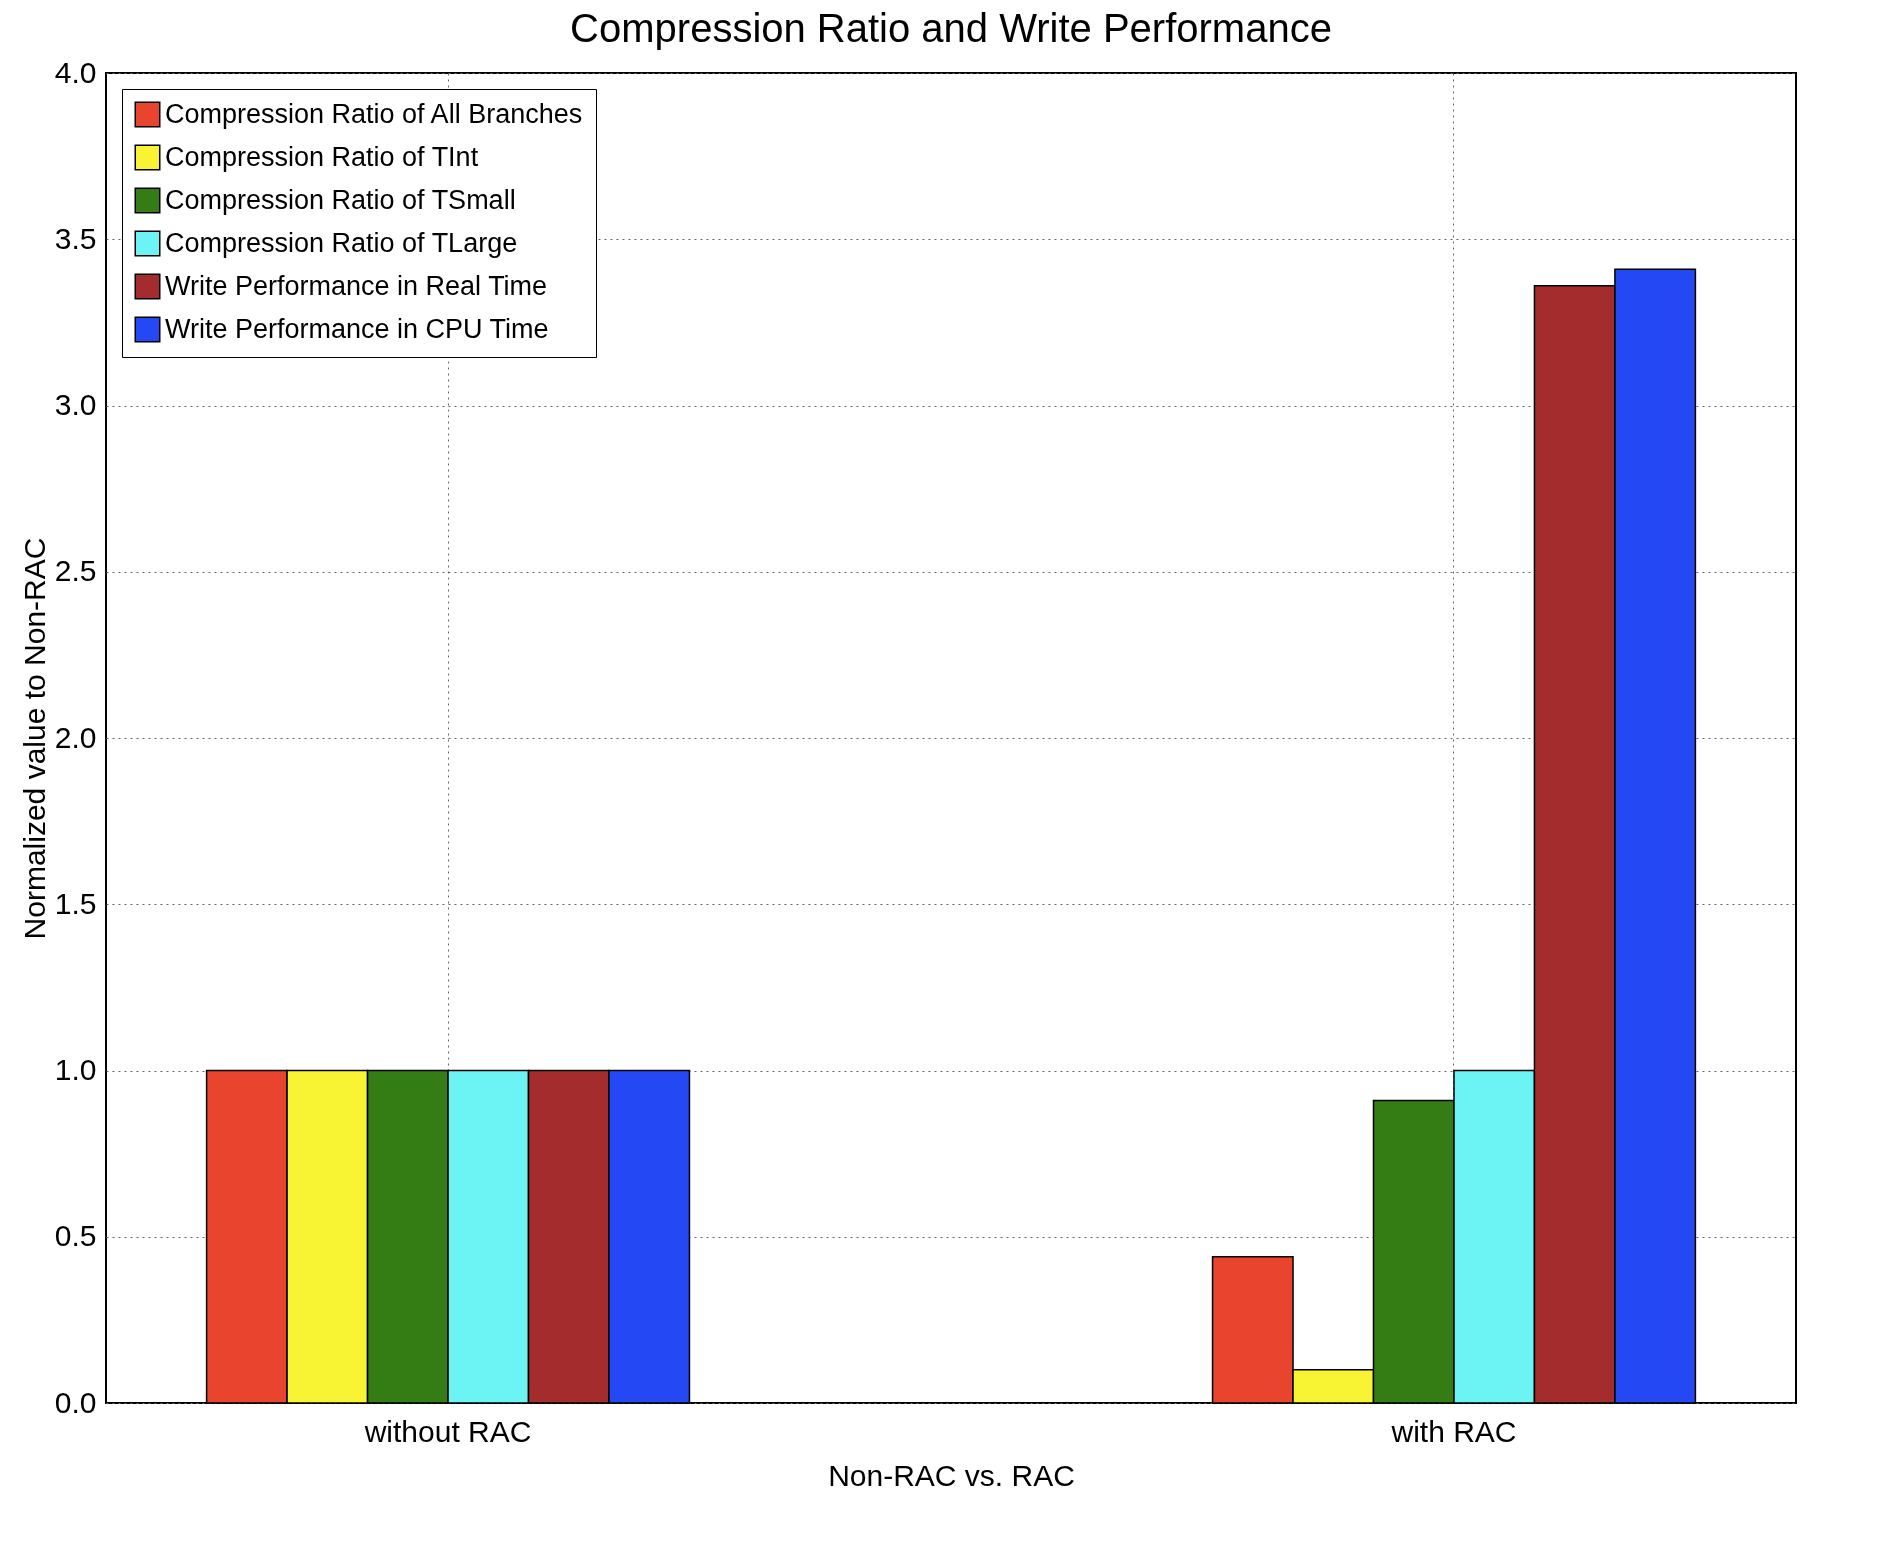 The height and width of the screenshot is (1549, 1880). I want to click on x-axis-title: Non-RAC vs. RAC, so click(951, 1475).